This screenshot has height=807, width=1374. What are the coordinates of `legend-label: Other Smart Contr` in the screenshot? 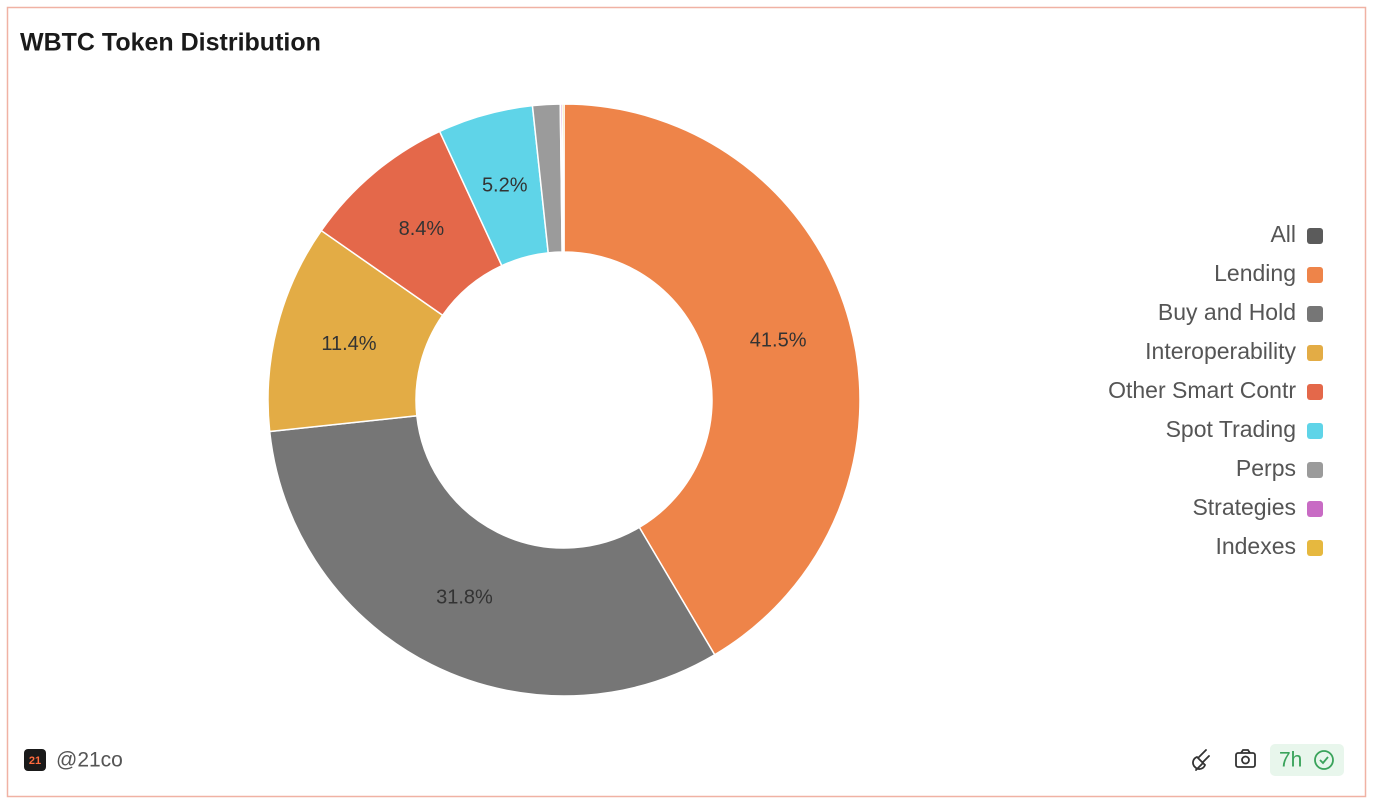 It's located at (1202, 390).